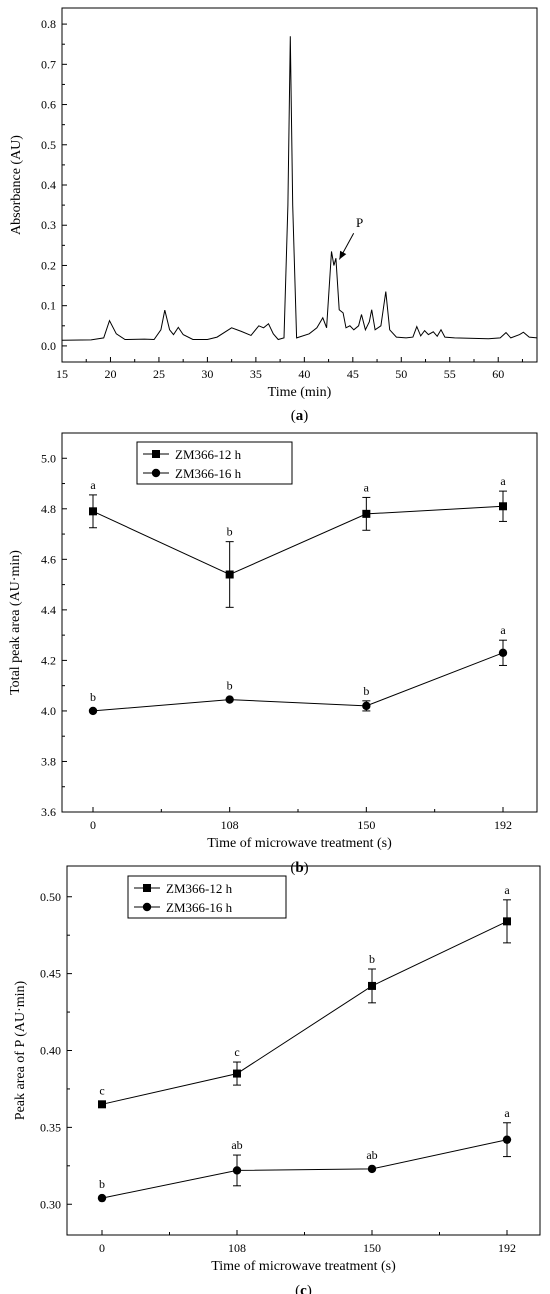  Describe the element at coordinates (48, 610) in the screenshot. I see `y-tick-label: 4.4` at that location.